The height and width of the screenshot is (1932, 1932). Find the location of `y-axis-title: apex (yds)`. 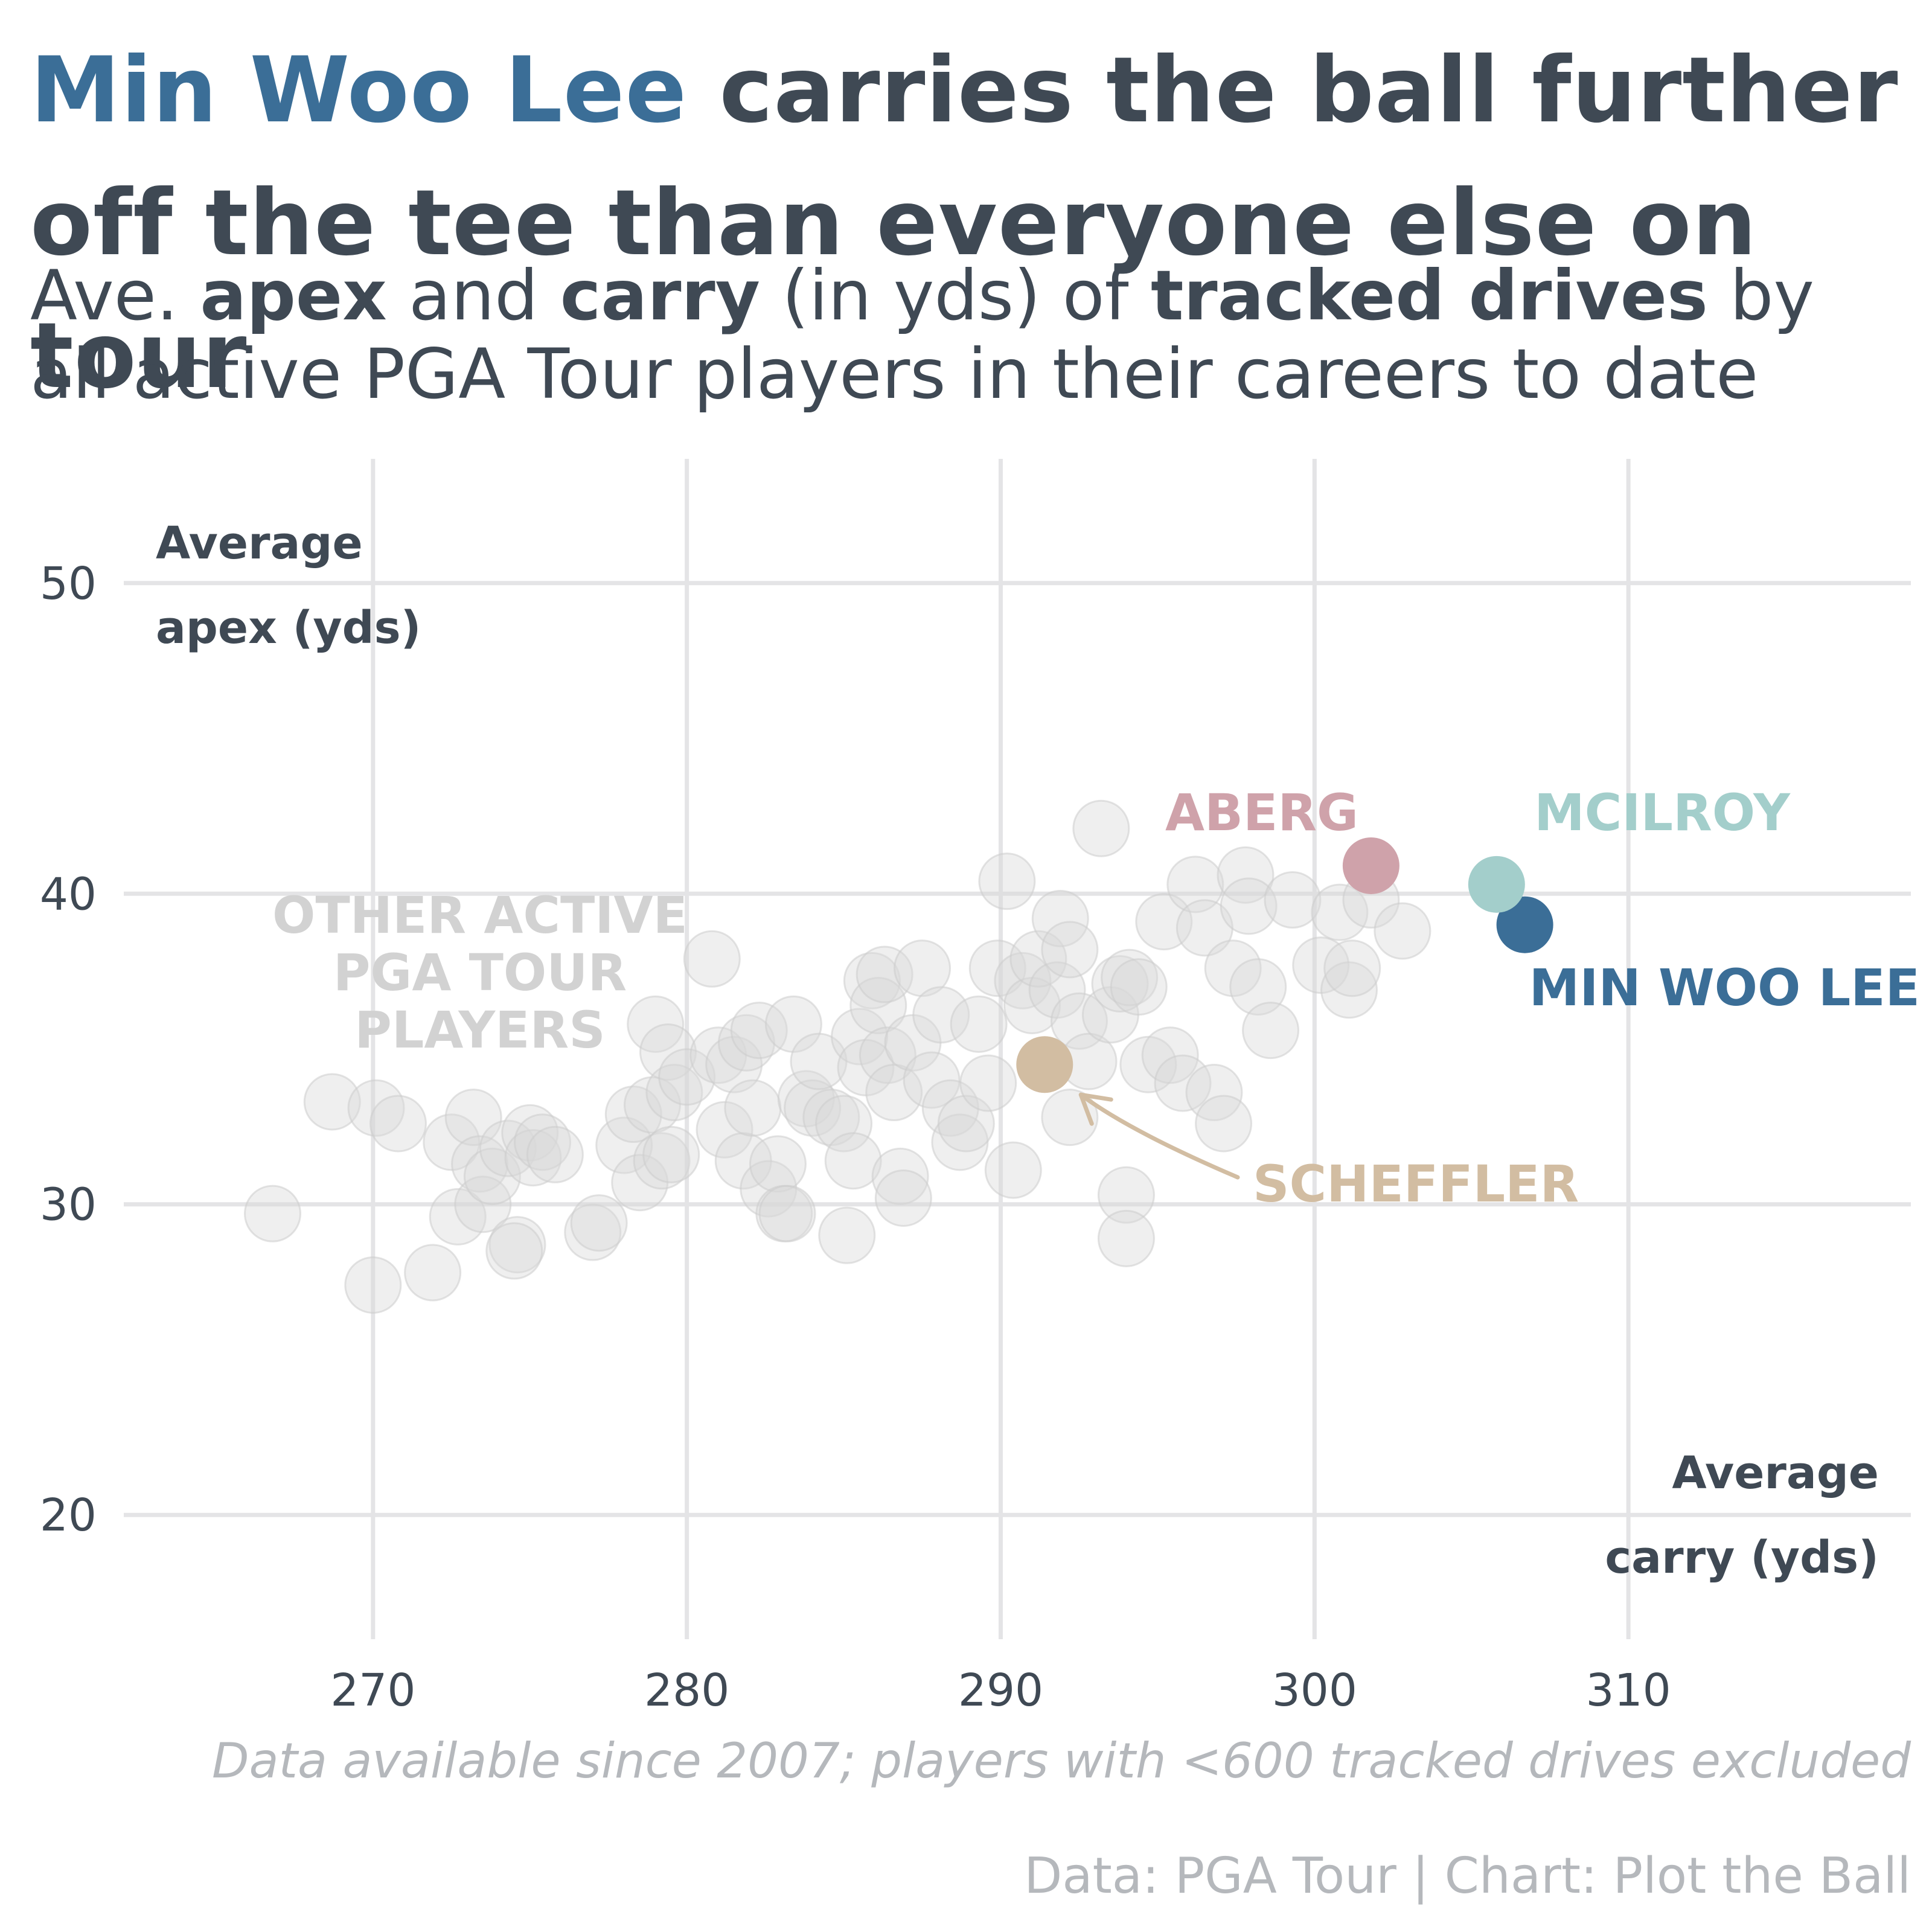

y-axis-title: apex (yds) is located at coordinates (288, 628).